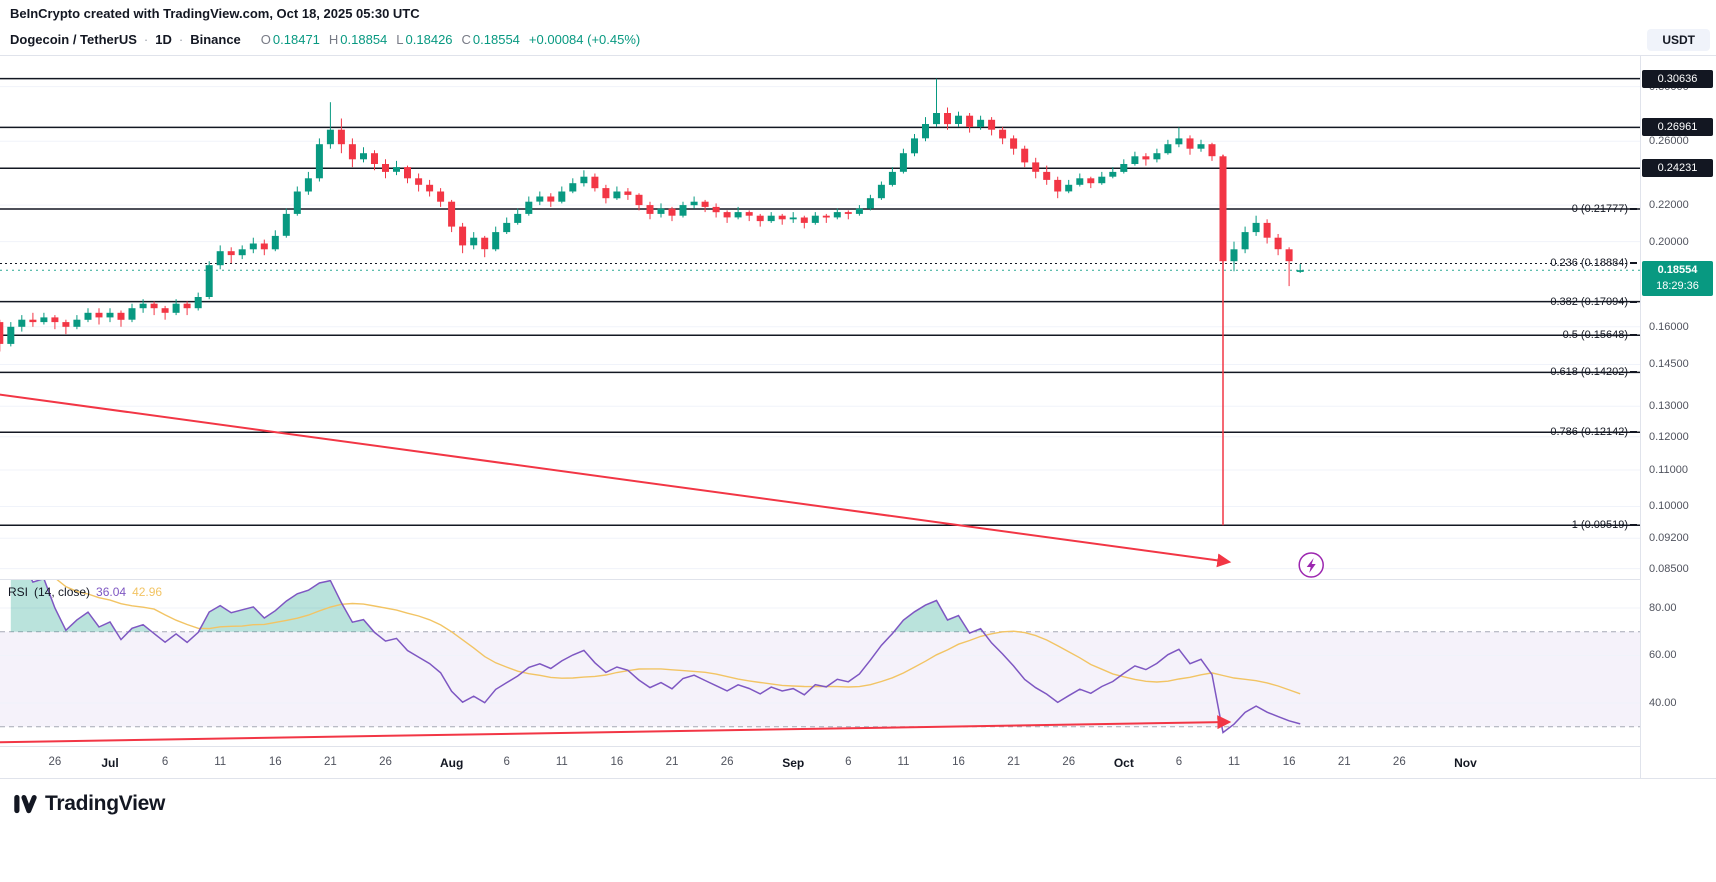 The width and height of the screenshot is (1716, 882). Describe the element at coordinates (18, 592) in the screenshot. I see `rsi-title: RSI` at that location.